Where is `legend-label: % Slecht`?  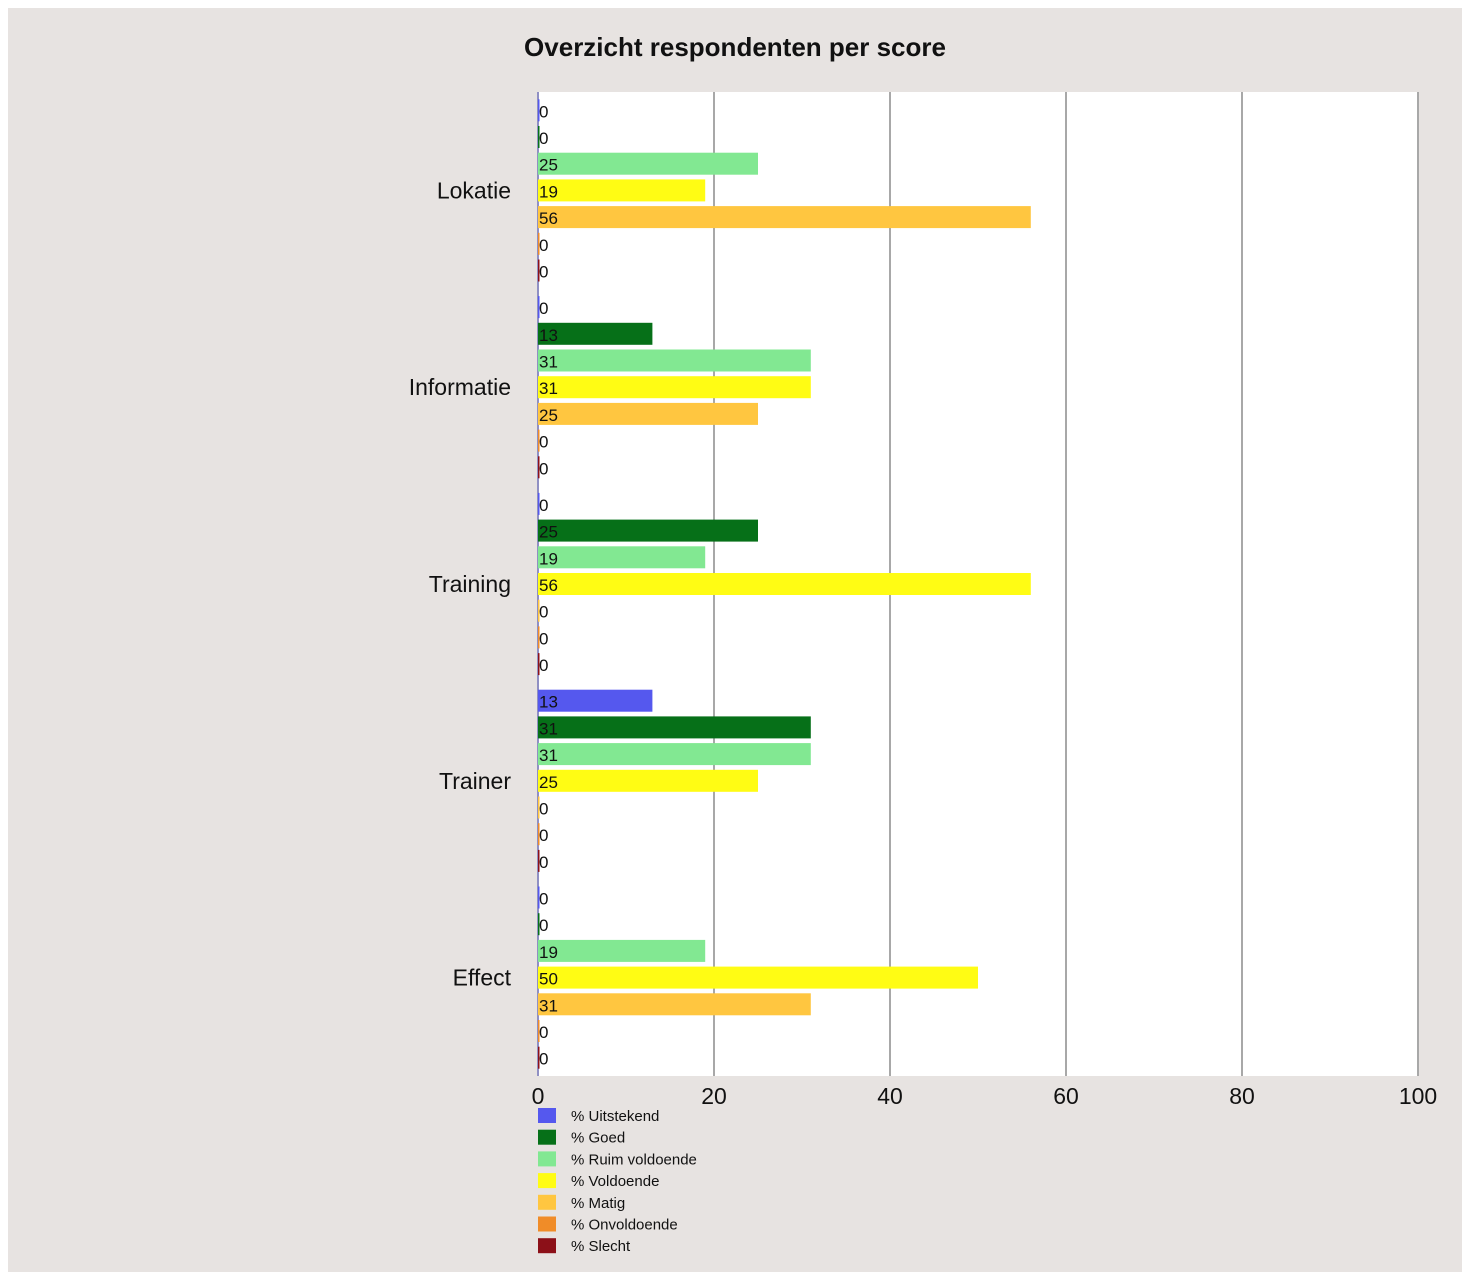 legend-label: % Slecht is located at coordinates (601, 1246).